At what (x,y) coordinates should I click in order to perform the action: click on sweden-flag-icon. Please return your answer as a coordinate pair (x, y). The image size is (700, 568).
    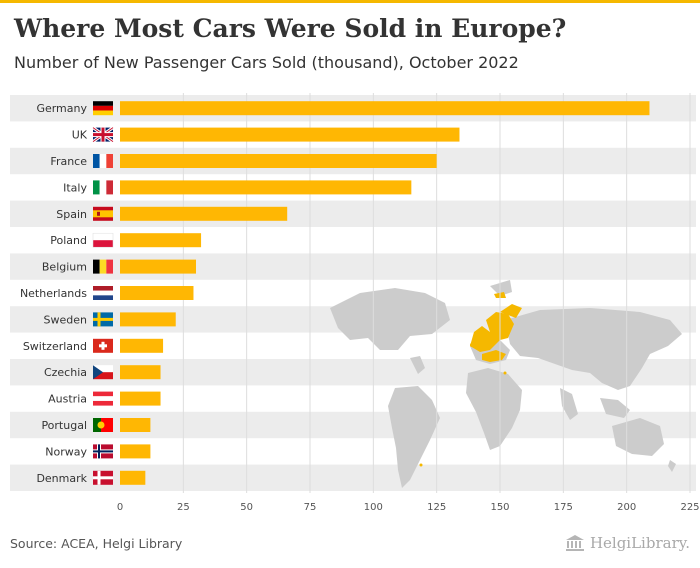
    Looking at the image, I should click on (103, 319).